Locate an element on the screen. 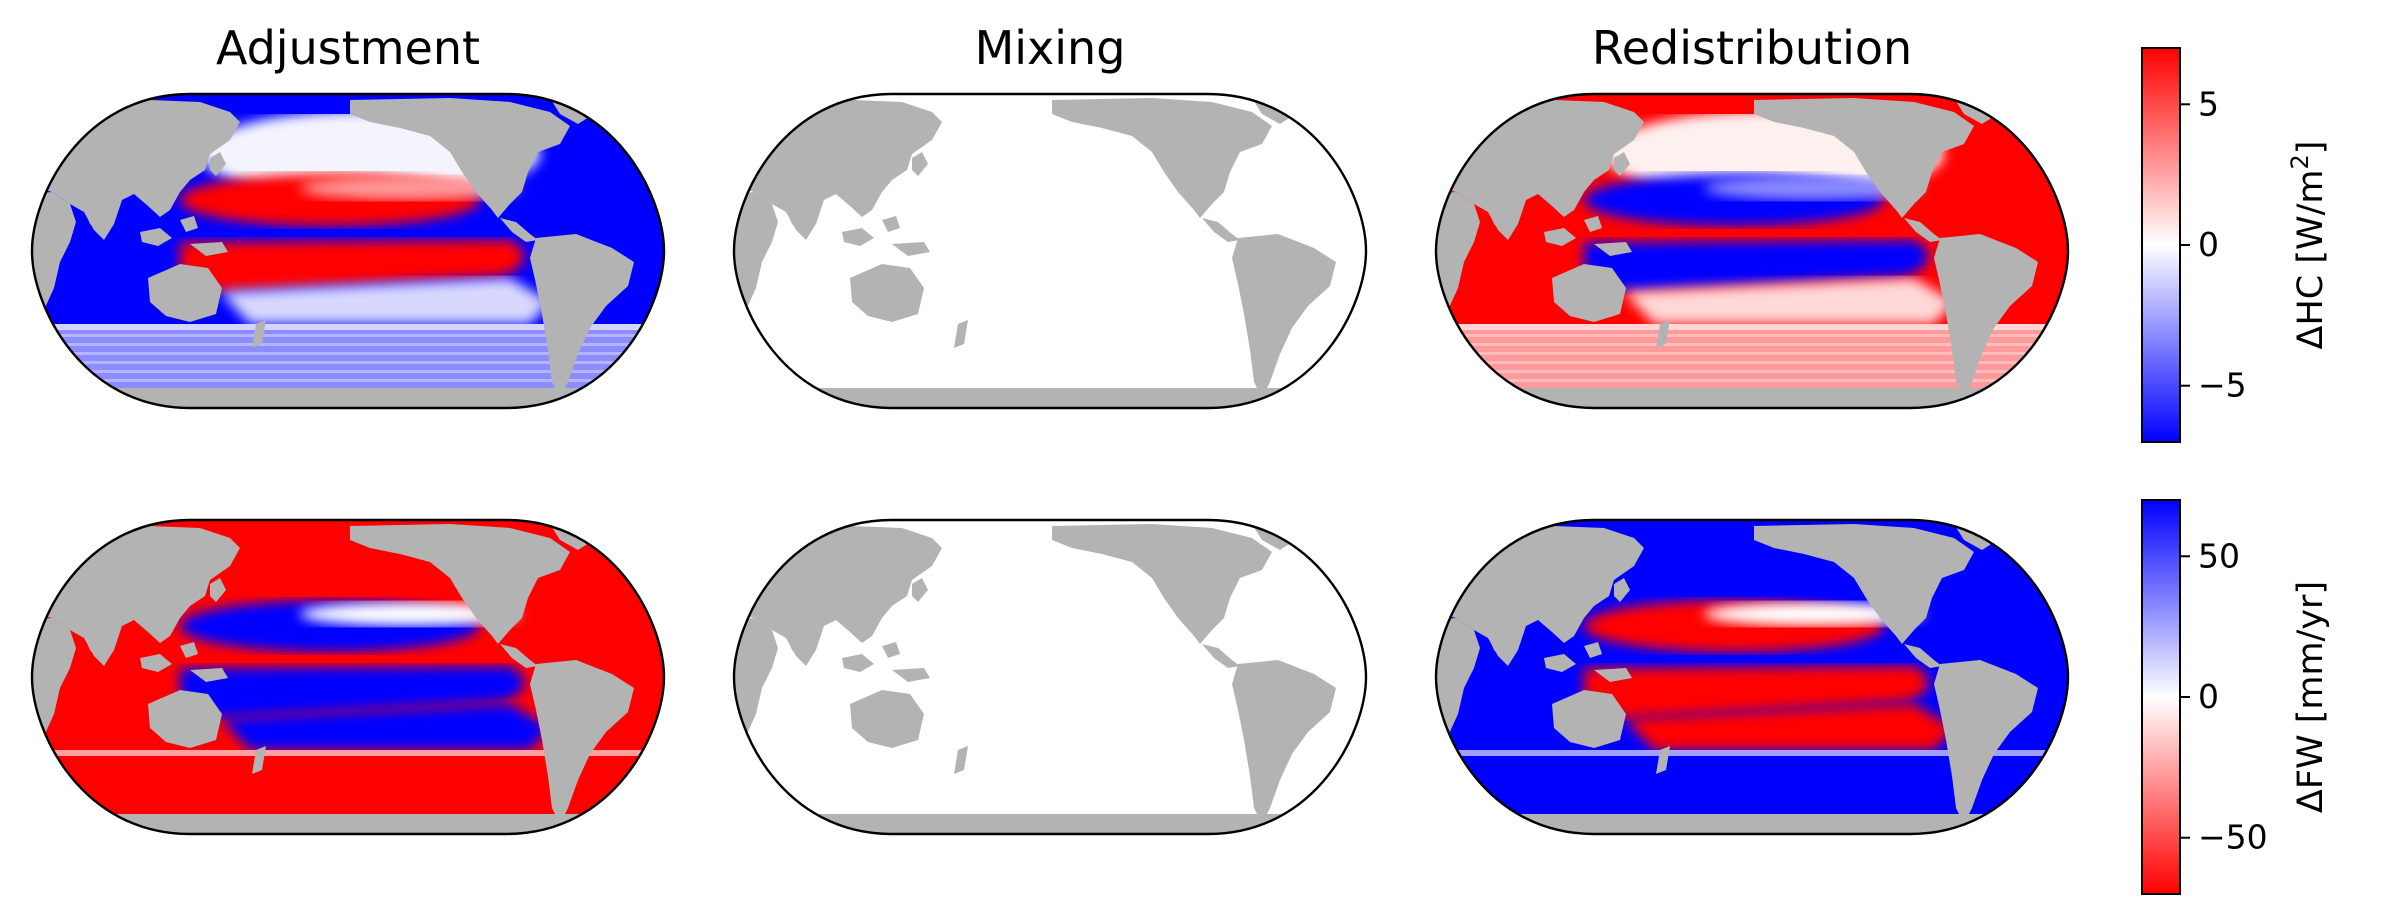 The height and width of the screenshot is (923, 2382). column-title-mixing: Mixing is located at coordinates (1050, 48).